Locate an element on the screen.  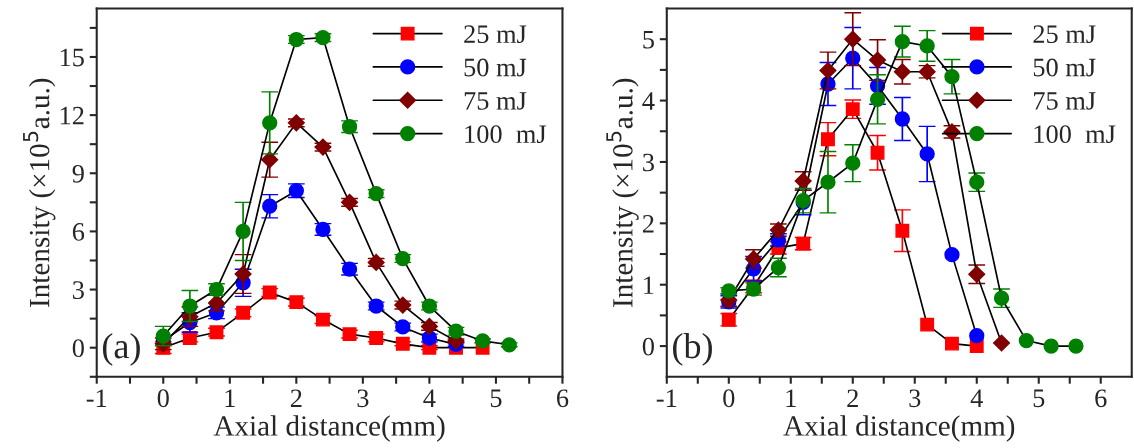
y-tick-label: 1 is located at coordinates (649, 285).